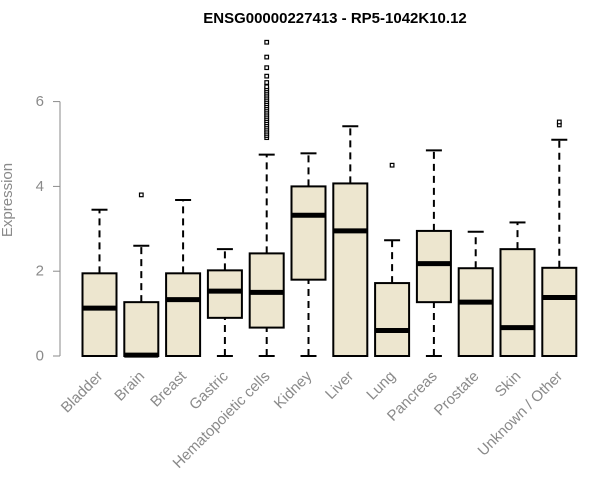 This screenshot has height=500, width=600. What do you see at coordinates (339, 385) in the screenshot?
I see `x-tick-label: Liver` at bounding box center [339, 385].